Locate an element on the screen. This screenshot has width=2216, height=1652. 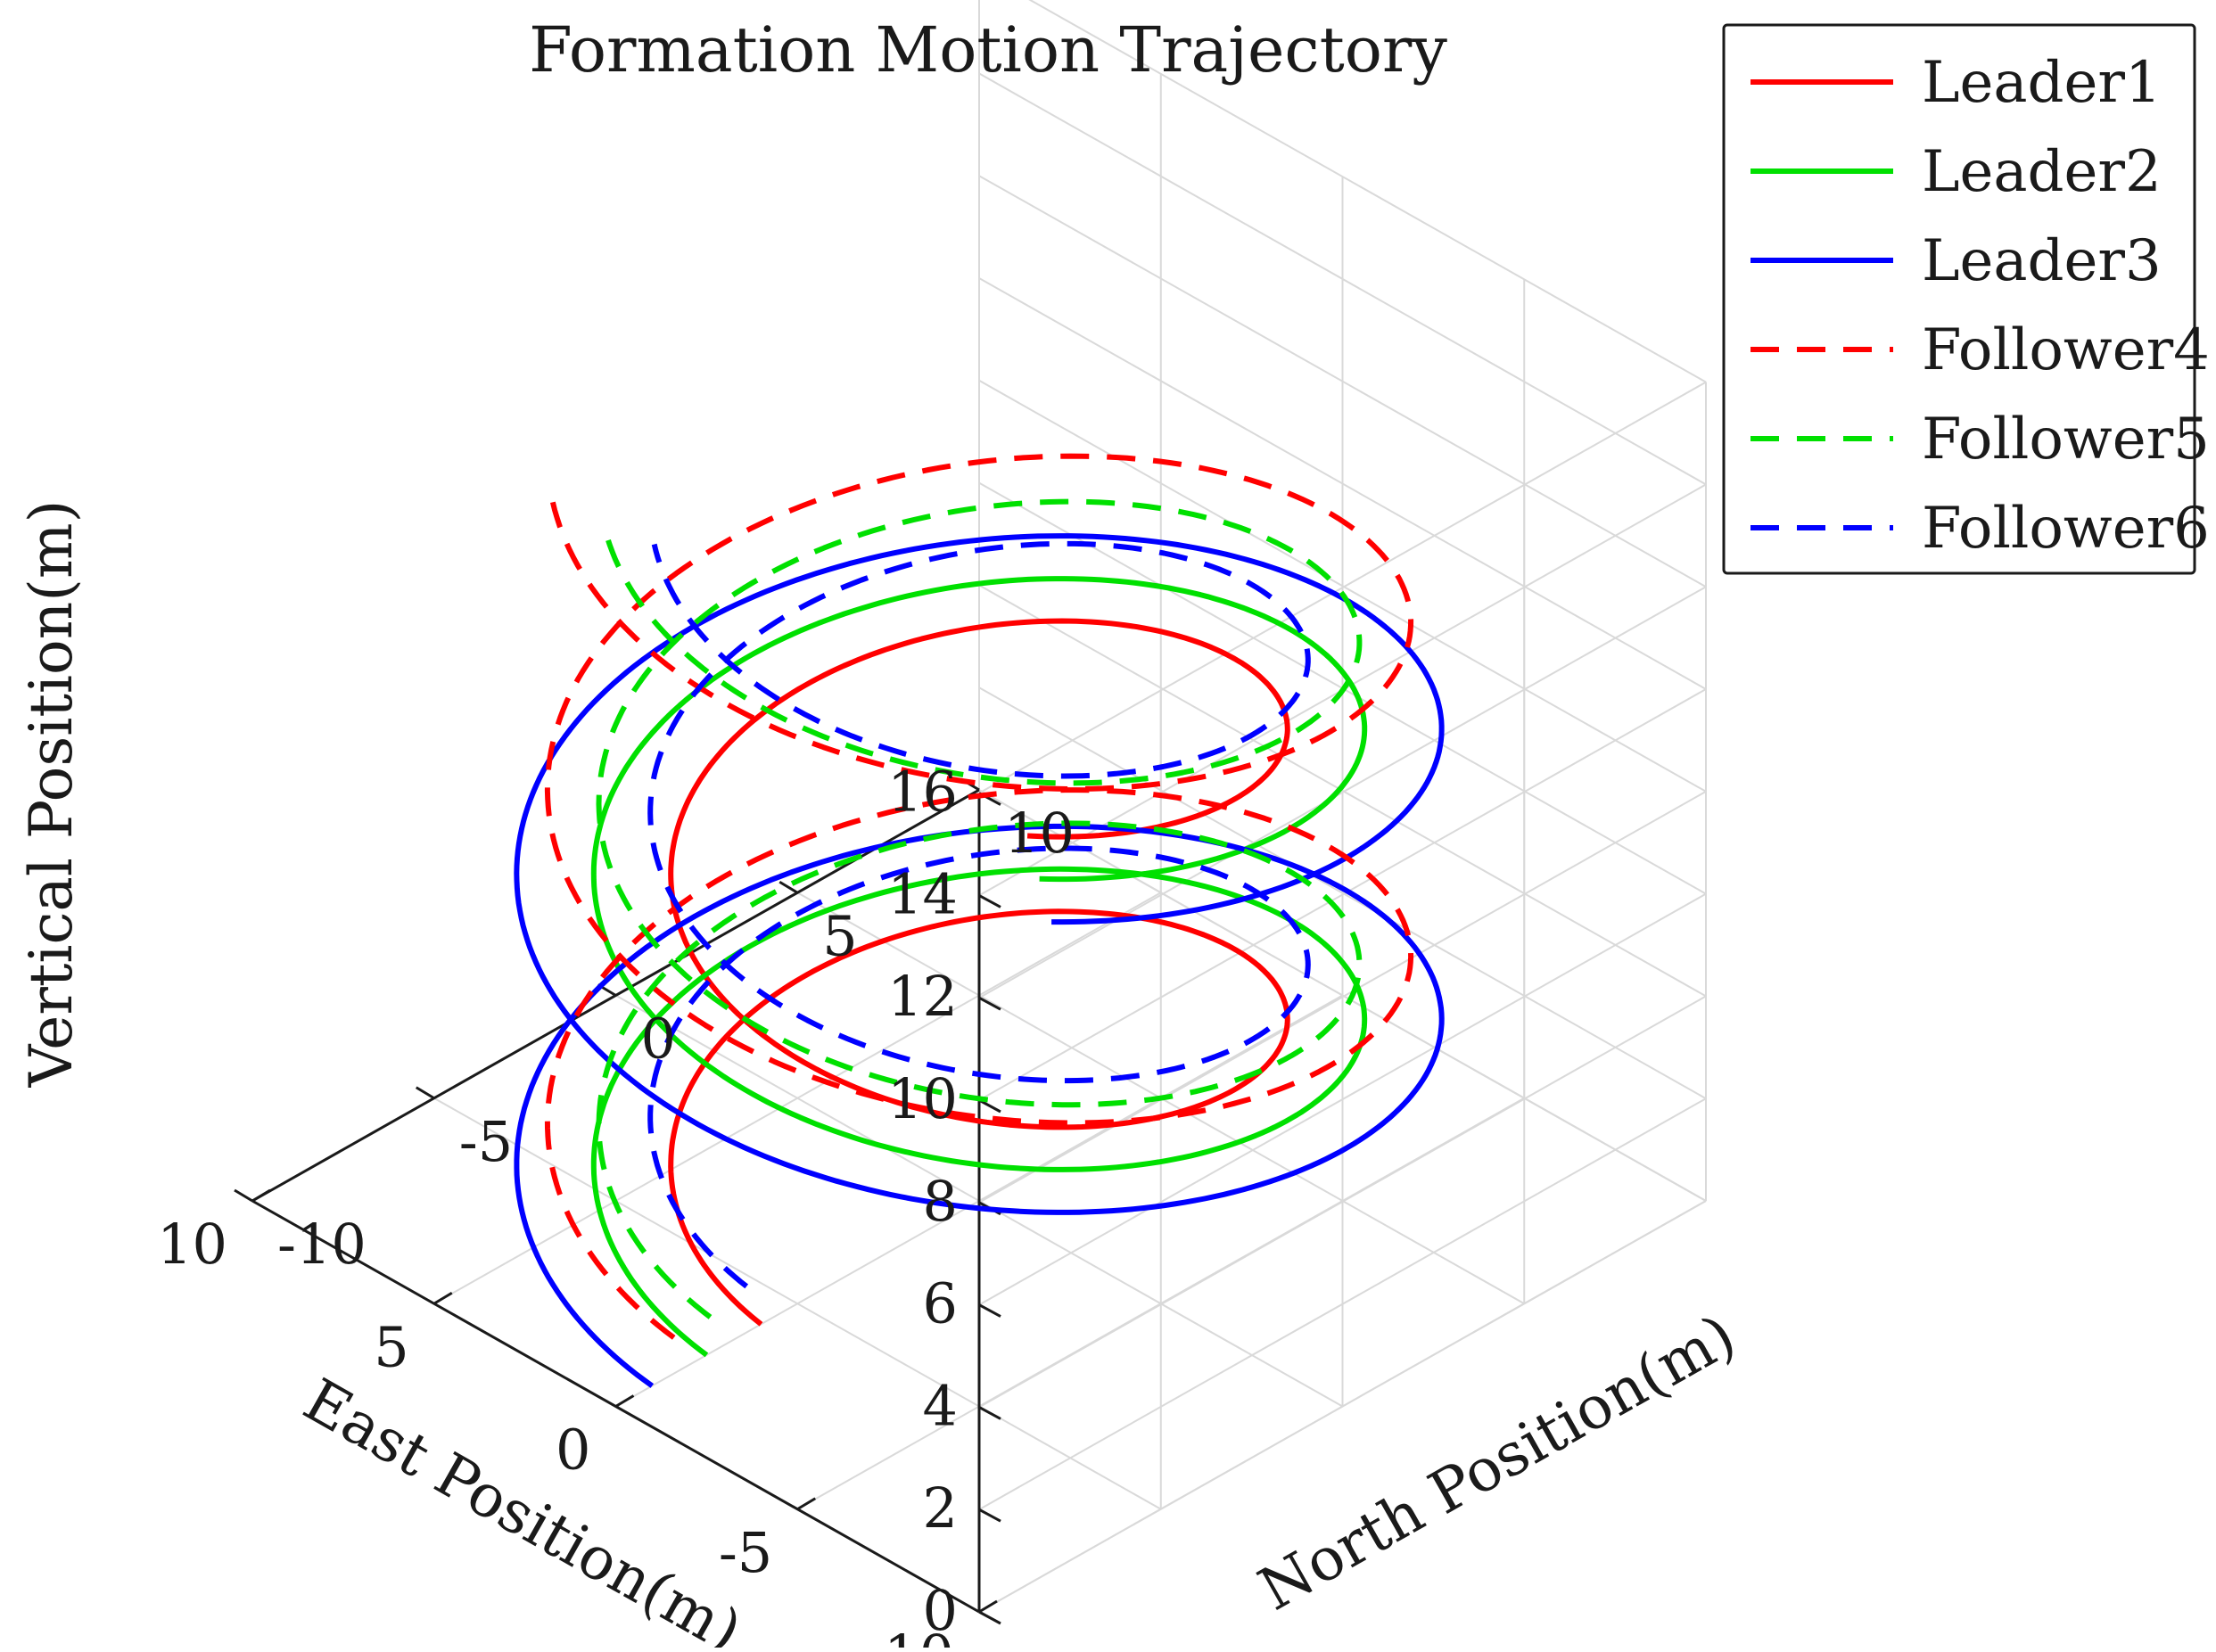
legend-label-leader2: Leader2 is located at coordinates (2042, 172).